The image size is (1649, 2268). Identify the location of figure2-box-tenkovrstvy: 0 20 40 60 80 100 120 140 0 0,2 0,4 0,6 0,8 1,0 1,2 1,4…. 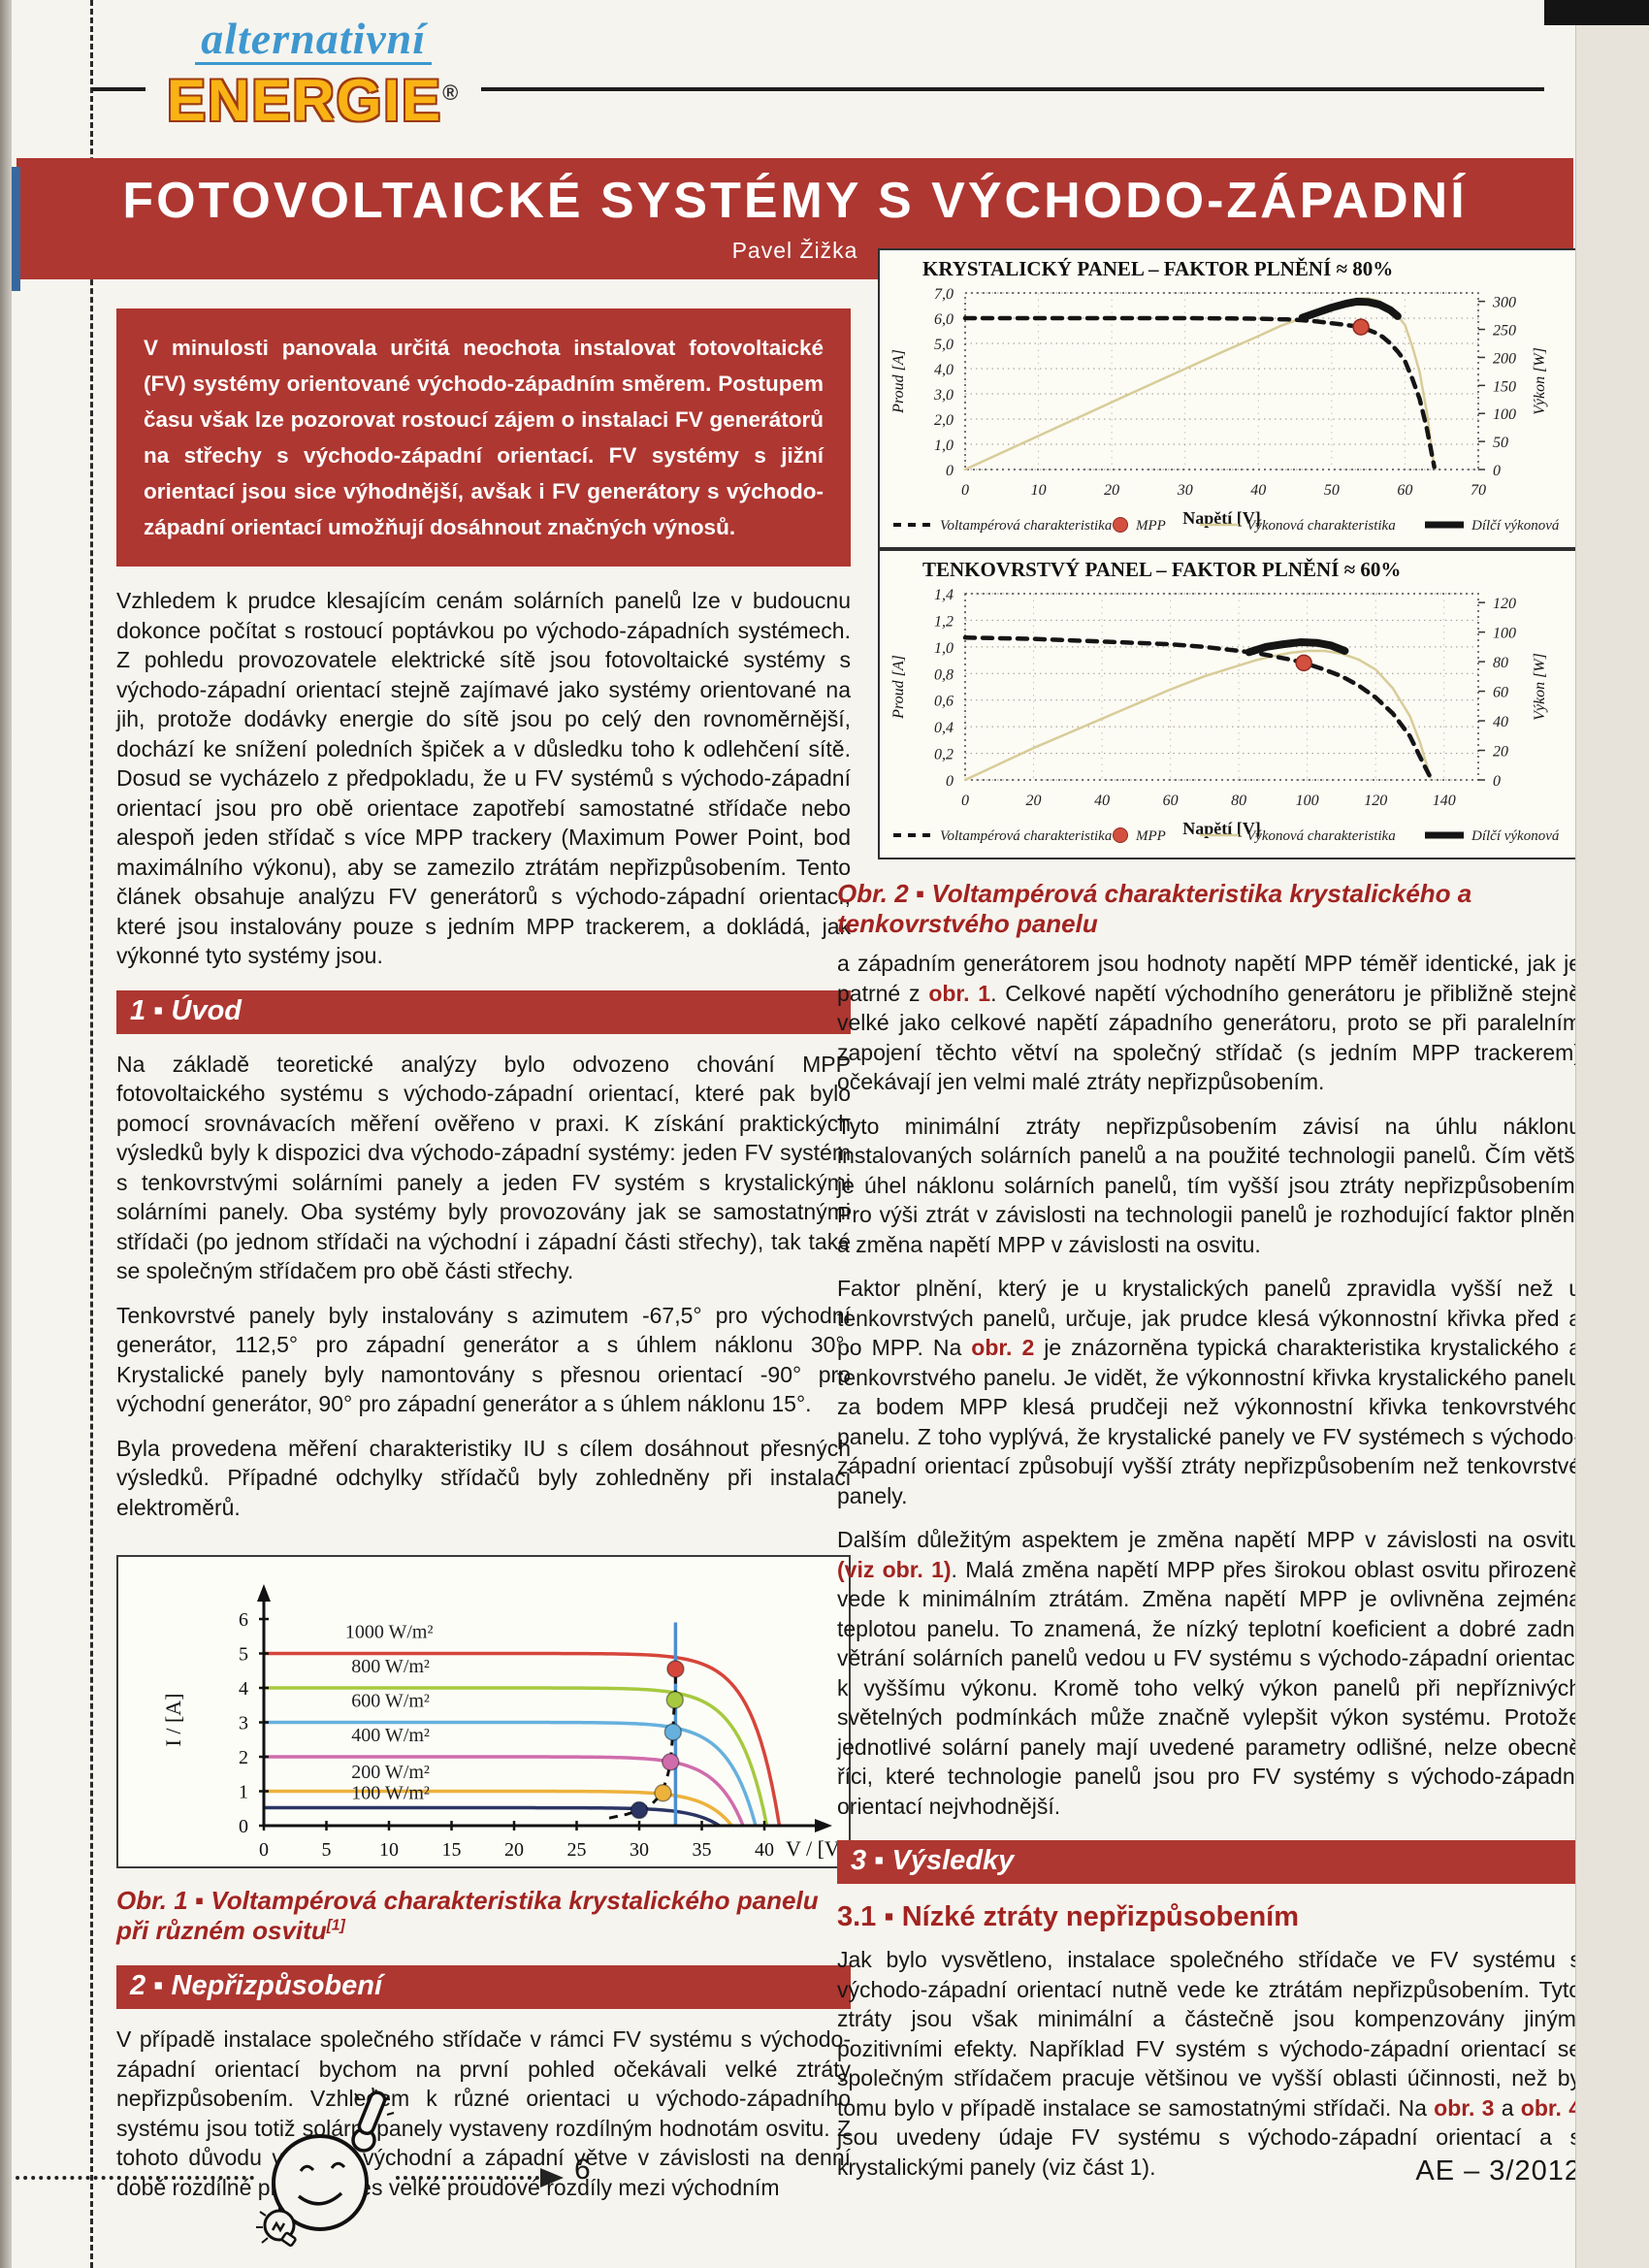
(1232, 704).